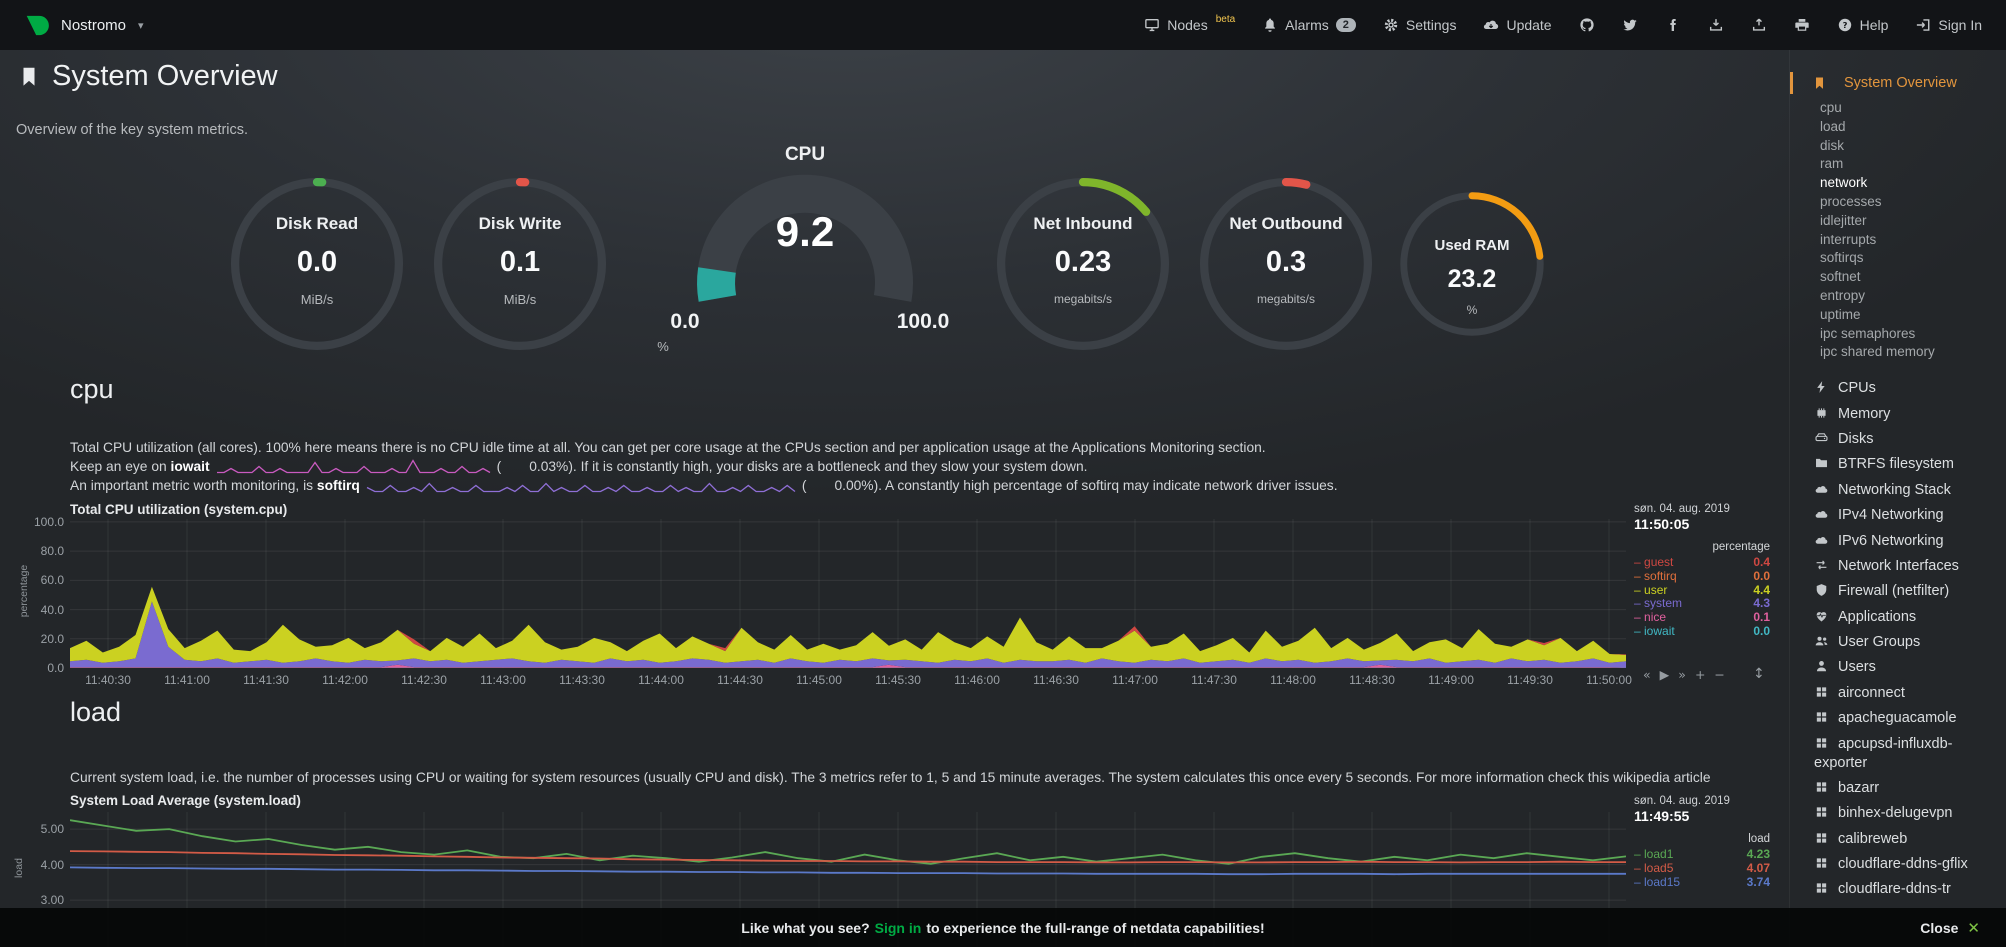  What do you see at coordinates (1898, 864) in the screenshot?
I see `sidebar-item-cloudflare-ddns-gflix: cloudflare-ddns-gflix` at bounding box center [1898, 864].